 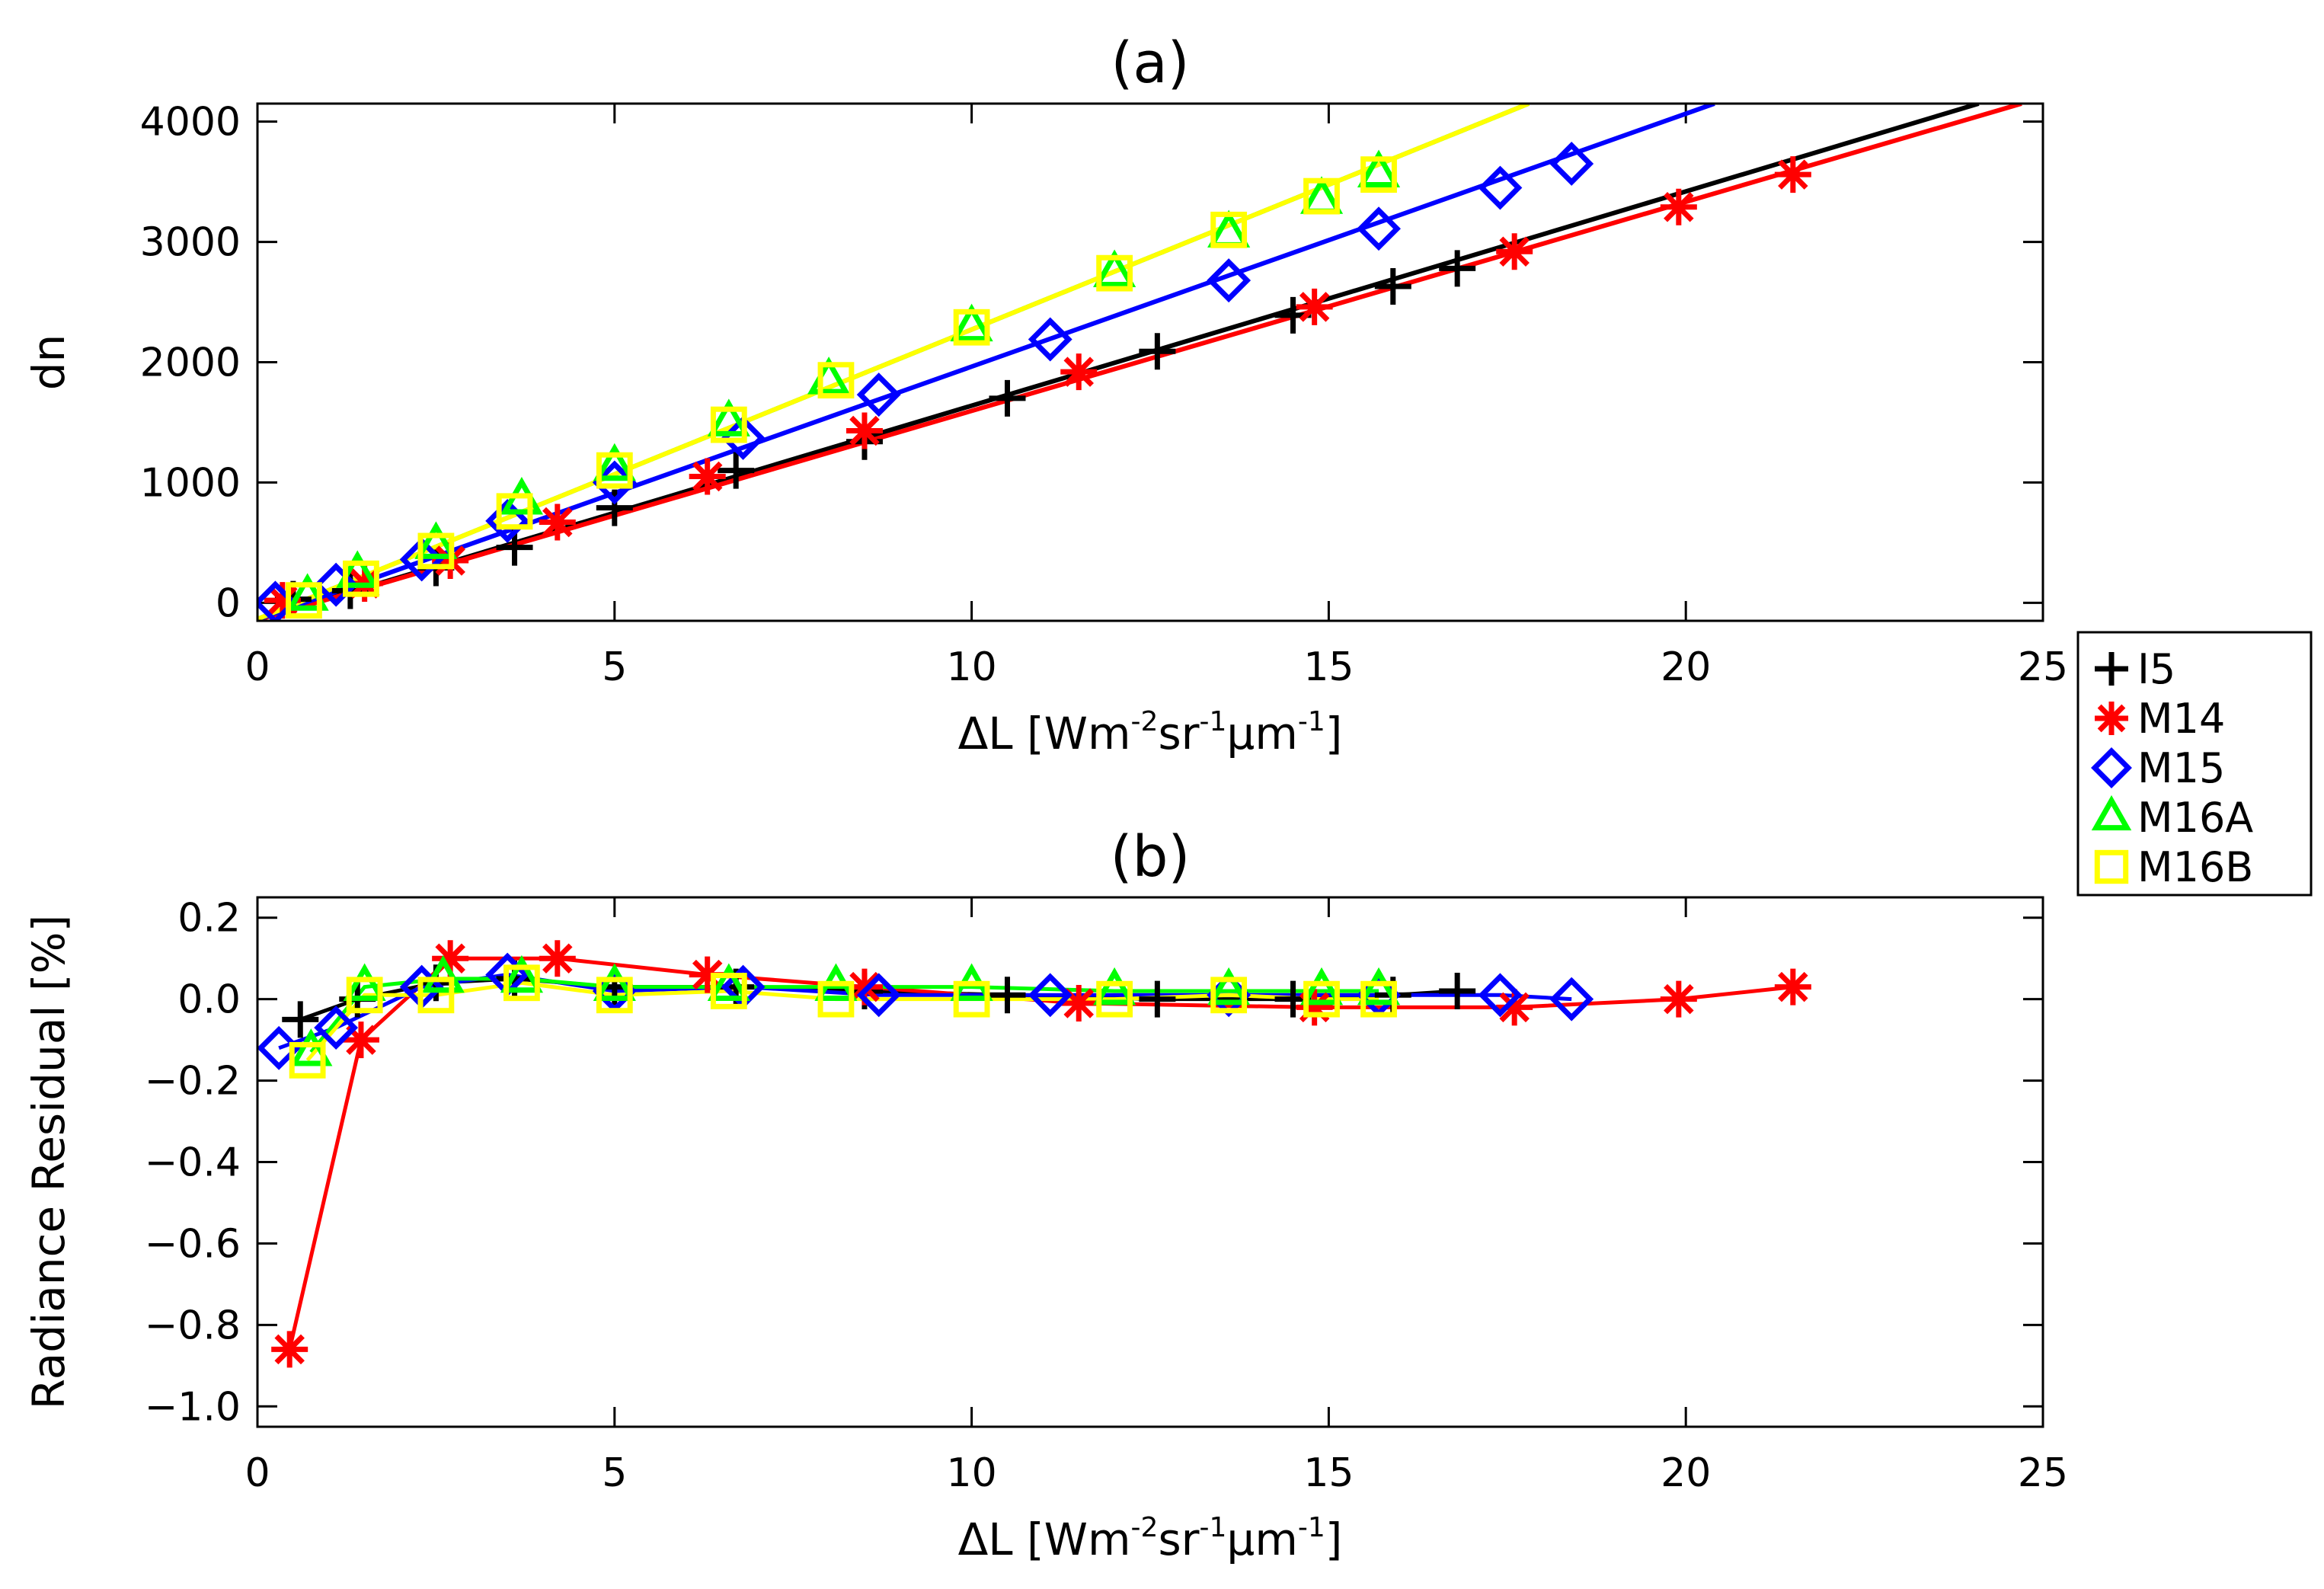 What do you see at coordinates (190, 483) in the screenshot?
I see `panel-a-y-tick-label: 1000` at bounding box center [190, 483].